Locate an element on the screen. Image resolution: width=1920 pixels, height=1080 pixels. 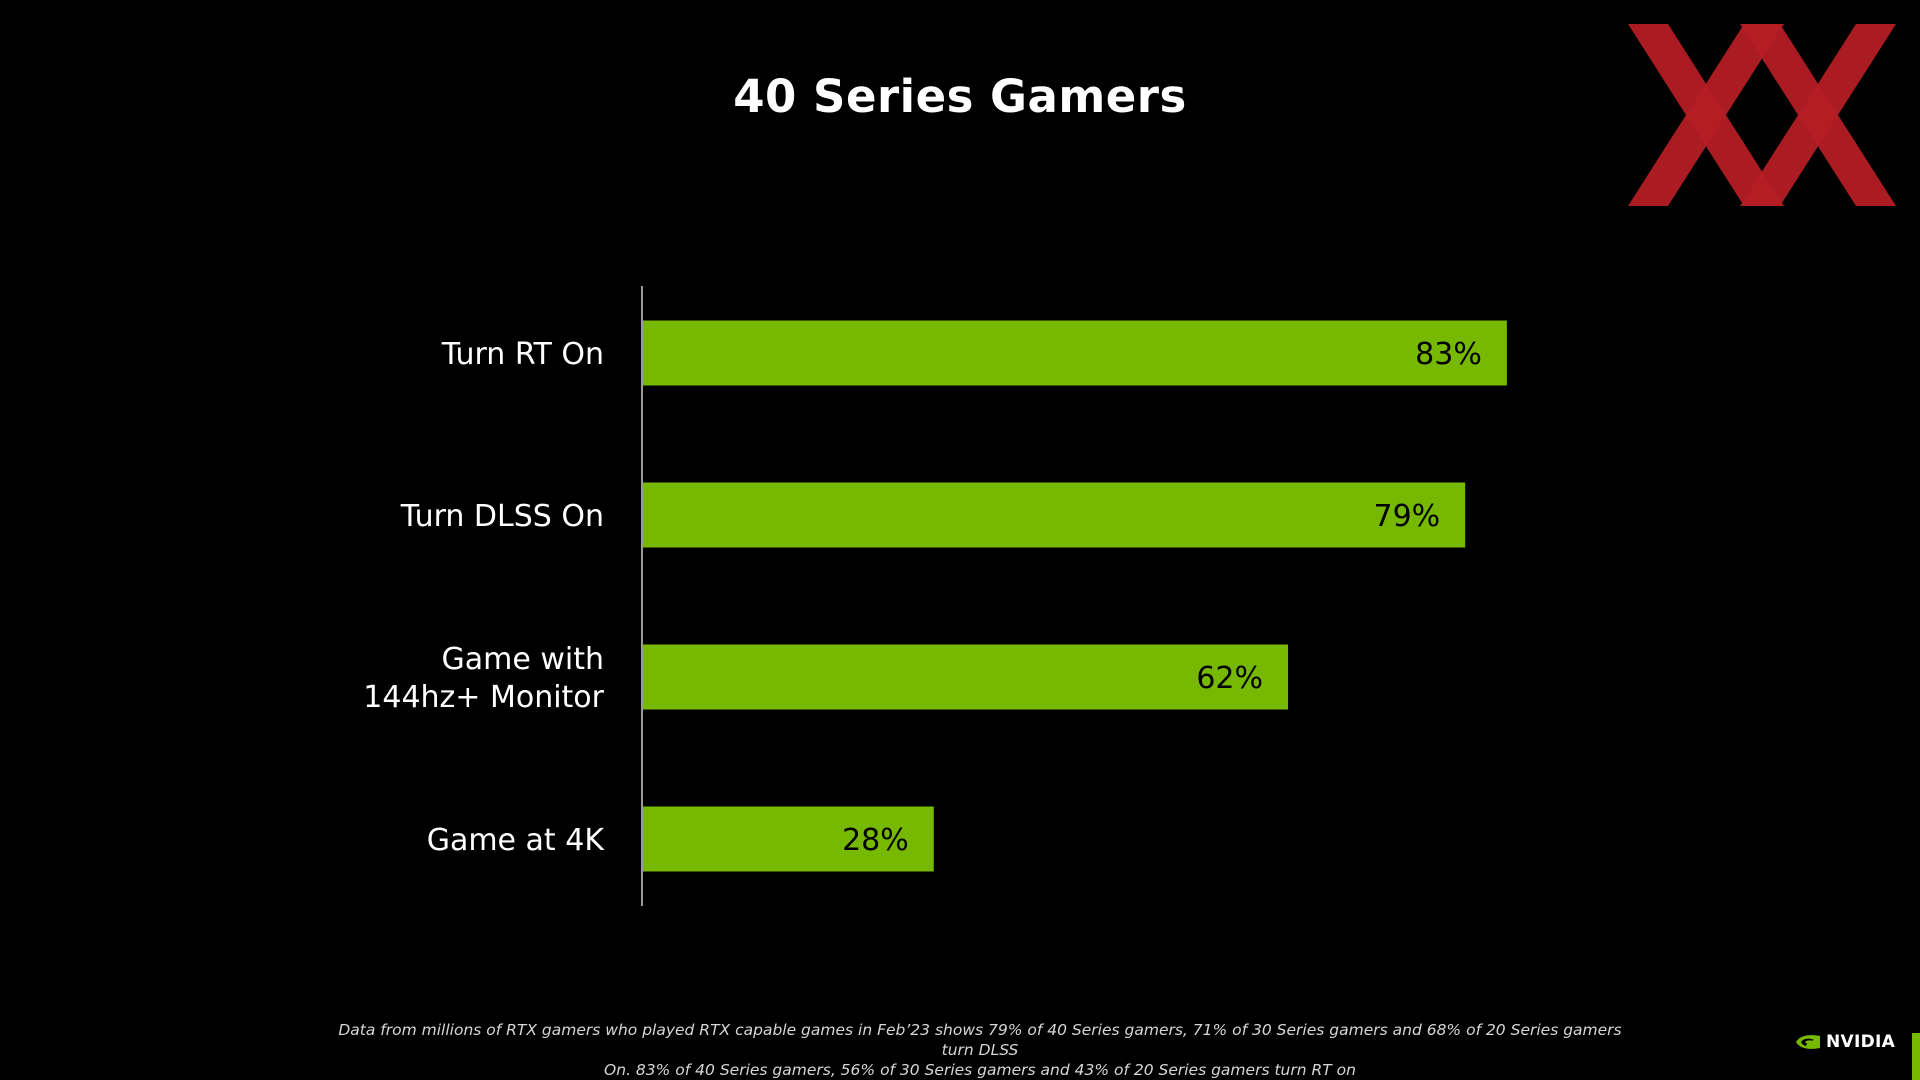
data-label-2: 79% is located at coordinates (1406, 516).